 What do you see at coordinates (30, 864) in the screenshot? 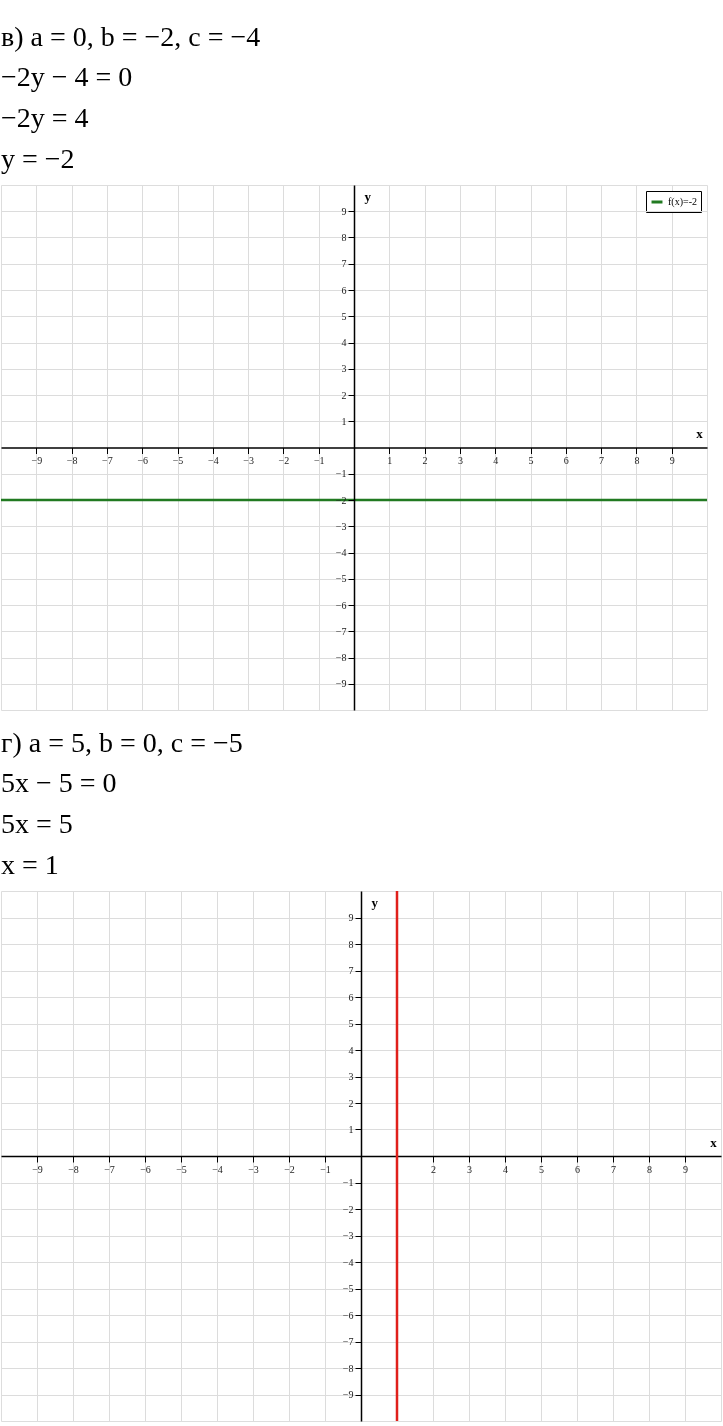
I see `text: x = 1` at bounding box center [30, 864].